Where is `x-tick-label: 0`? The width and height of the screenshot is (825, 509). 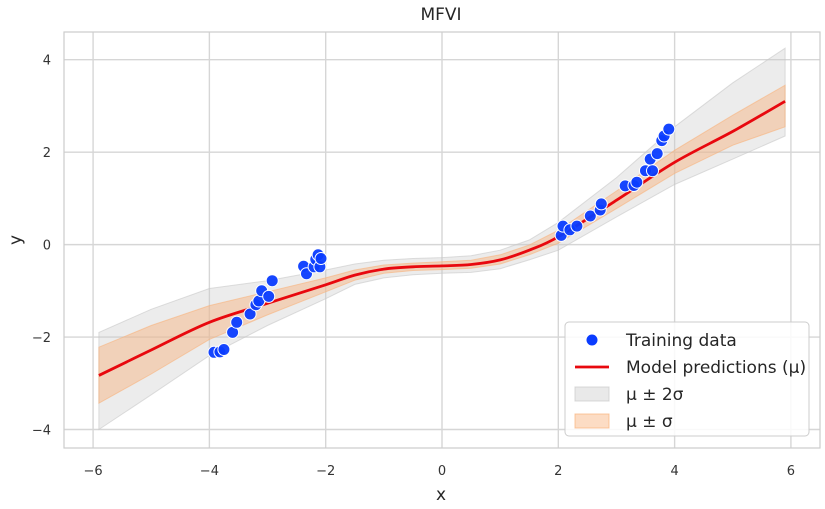 x-tick-label: 0 is located at coordinates (442, 471).